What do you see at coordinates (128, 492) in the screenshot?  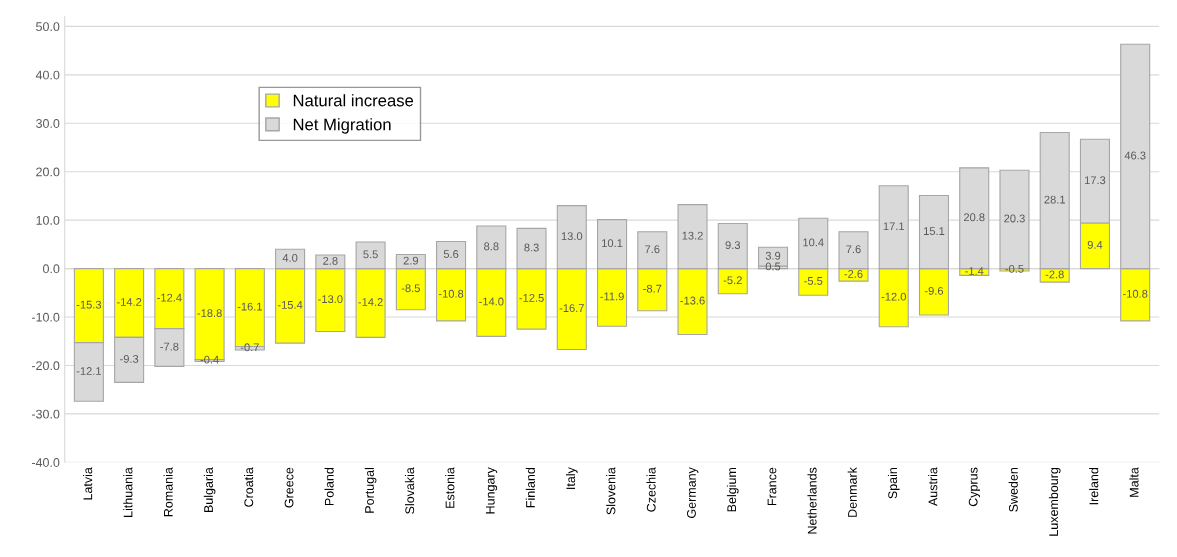 I see `x-tick-label: Lithuania` at bounding box center [128, 492].